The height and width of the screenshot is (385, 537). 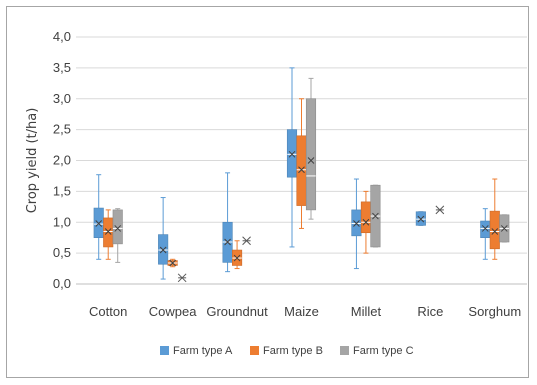 I want to click on y-axis-label: Crop yield (t/ha), so click(x=32, y=161).